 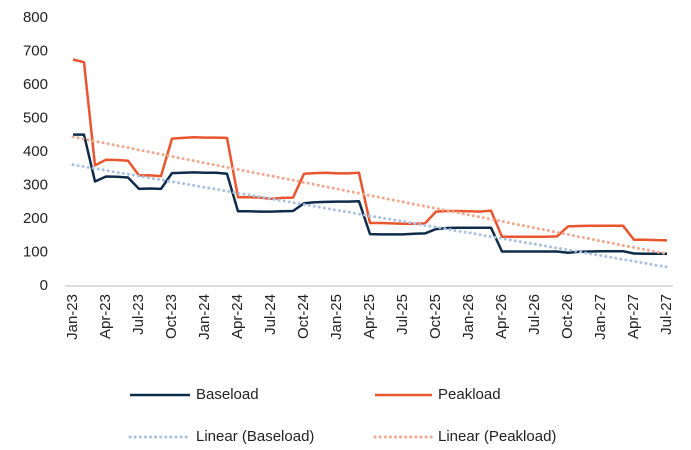 What do you see at coordinates (270, 314) in the screenshot?
I see `x-tick-label: Jul-24` at bounding box center [270, 314].